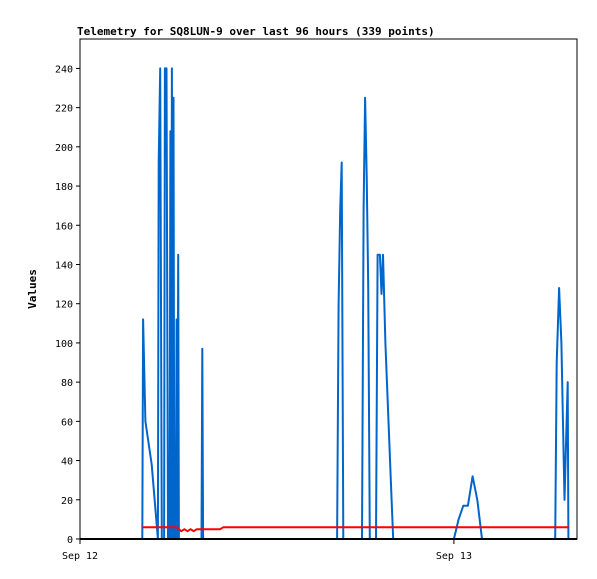 The width and height of the screenshot is (597, 579). Describe the element at coordinates (64, 148) in the screenshot. I see `y-tick-label: 200` at that location.